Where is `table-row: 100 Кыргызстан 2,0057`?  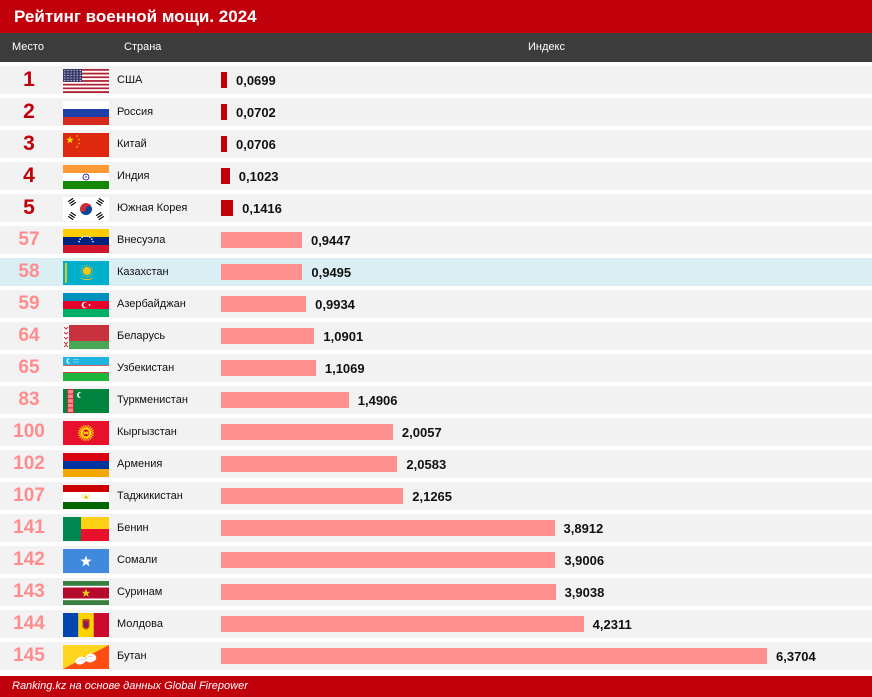
table-row: 100 Кыргызстан 2,0057 is located at coordinates (436, 432).